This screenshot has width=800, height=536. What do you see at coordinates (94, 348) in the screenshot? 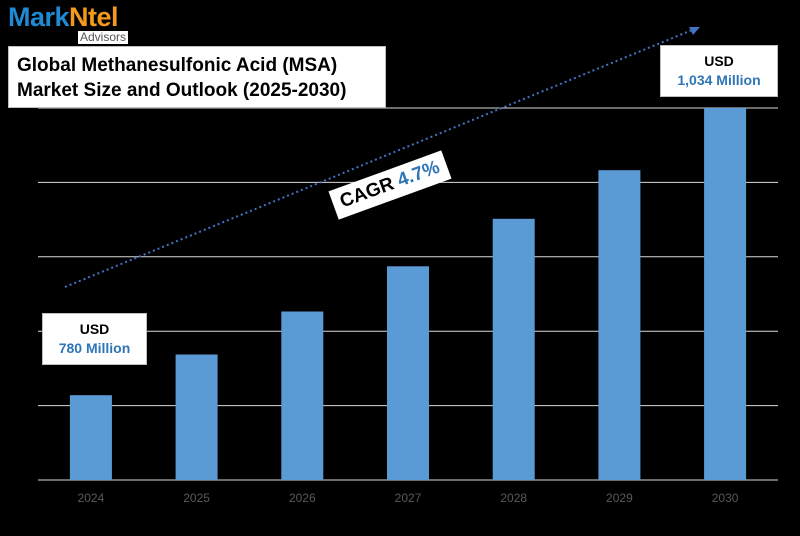
I see `start-amount: 780 Million` at bounding box center [94, 348].